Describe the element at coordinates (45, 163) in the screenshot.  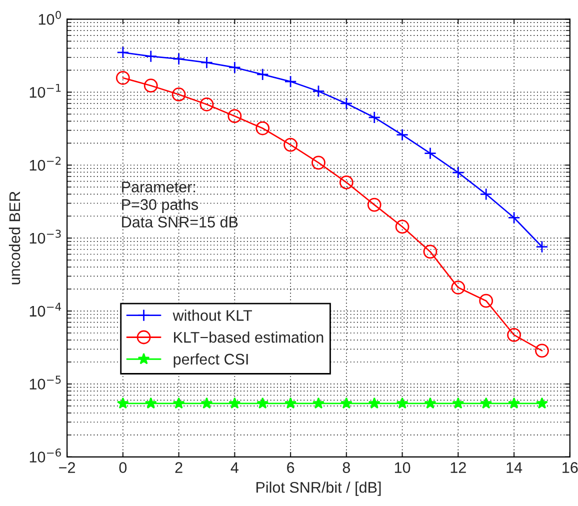
I see `y-tick-label: 10$^{−2}$` at that location.